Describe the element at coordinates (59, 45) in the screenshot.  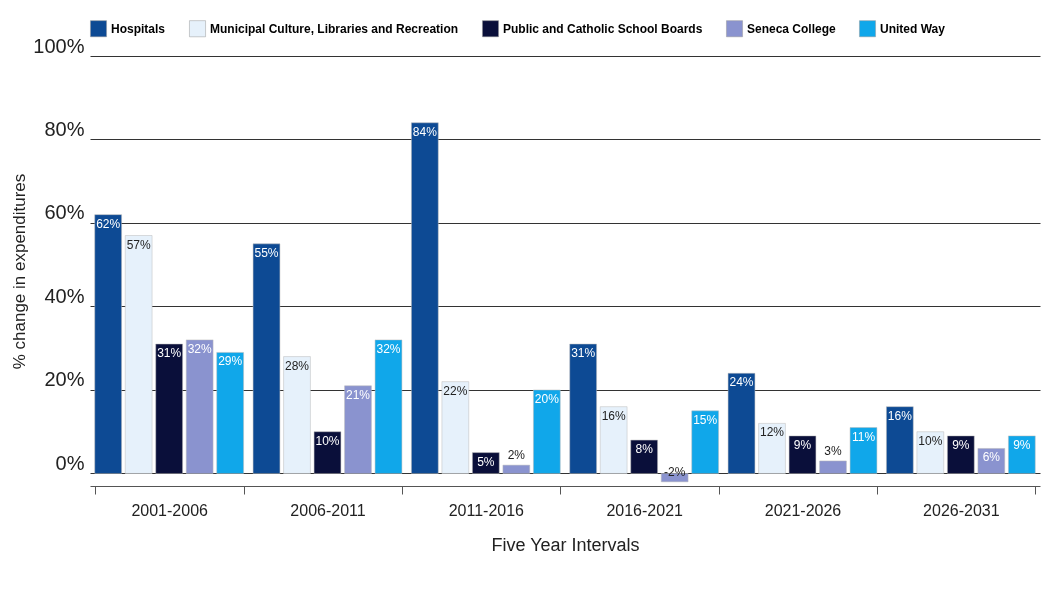
I see `y-tick-label: 100%` at that location.